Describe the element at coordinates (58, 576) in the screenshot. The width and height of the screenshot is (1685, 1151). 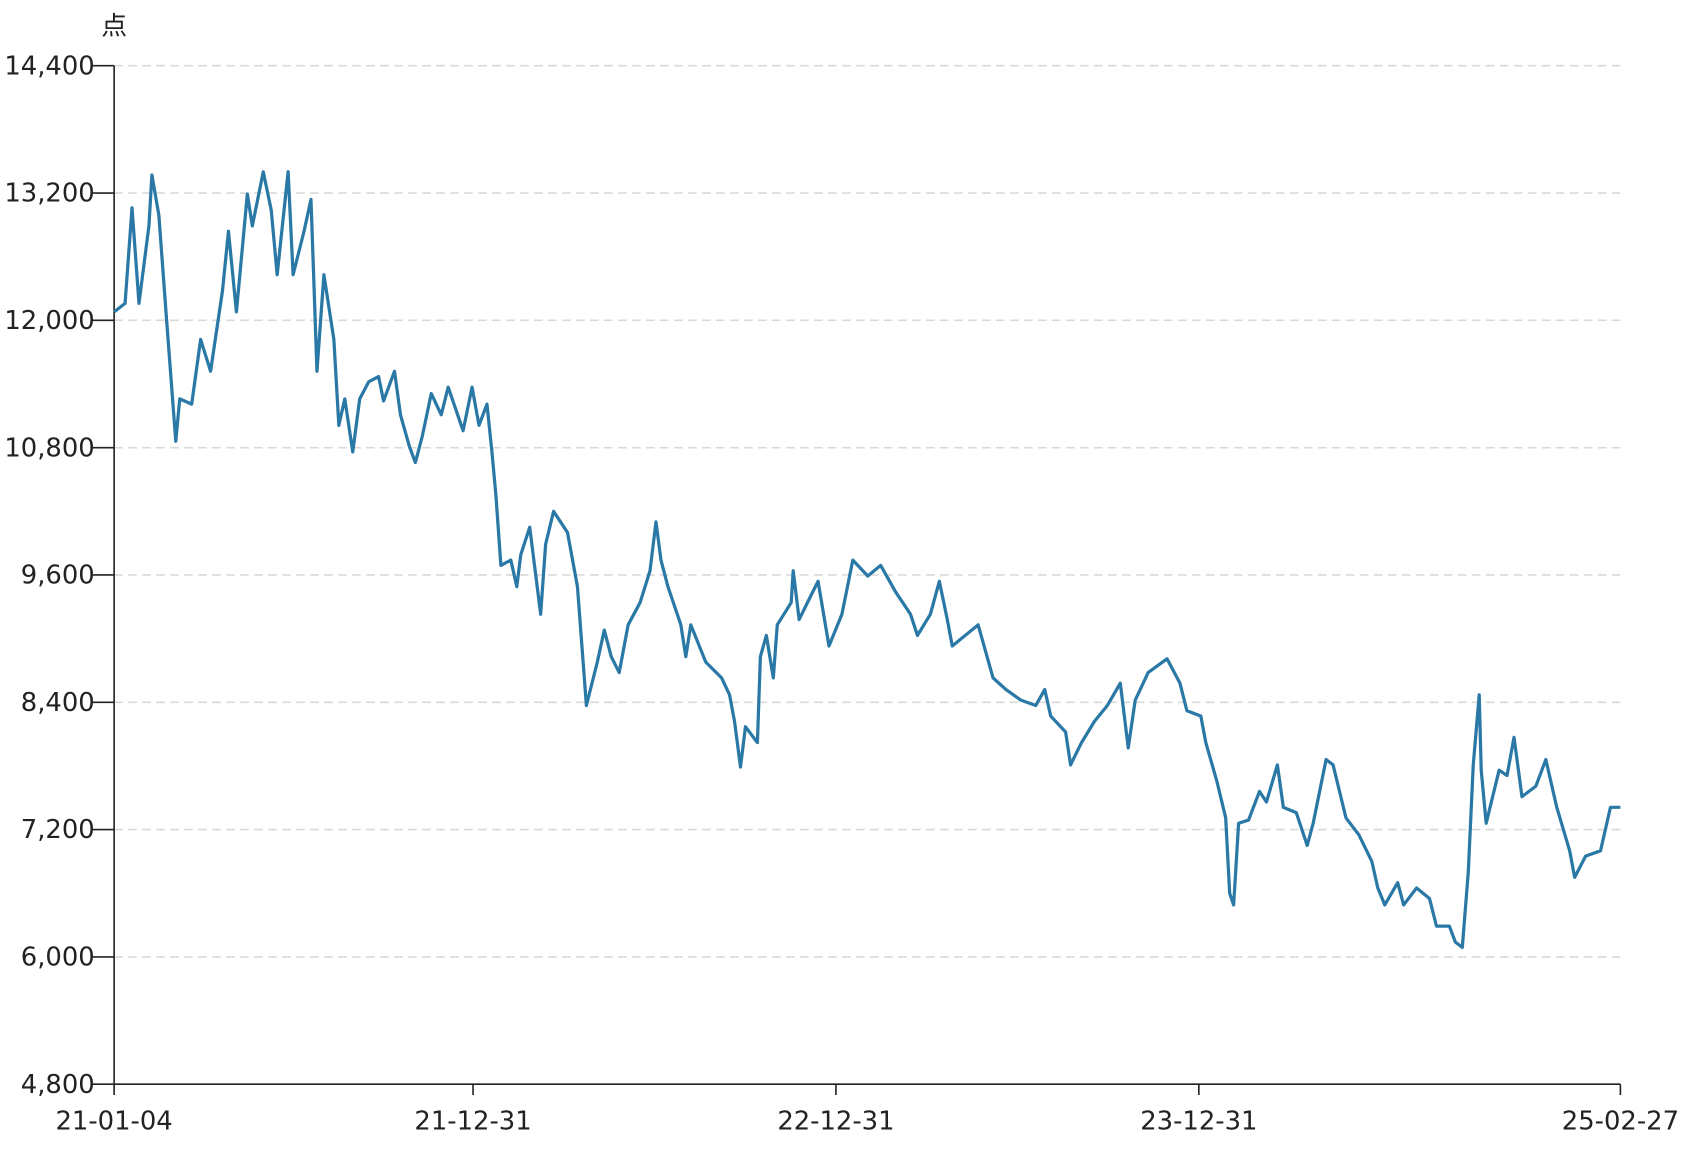
I see `y-tick-label: 9,600` at that location.